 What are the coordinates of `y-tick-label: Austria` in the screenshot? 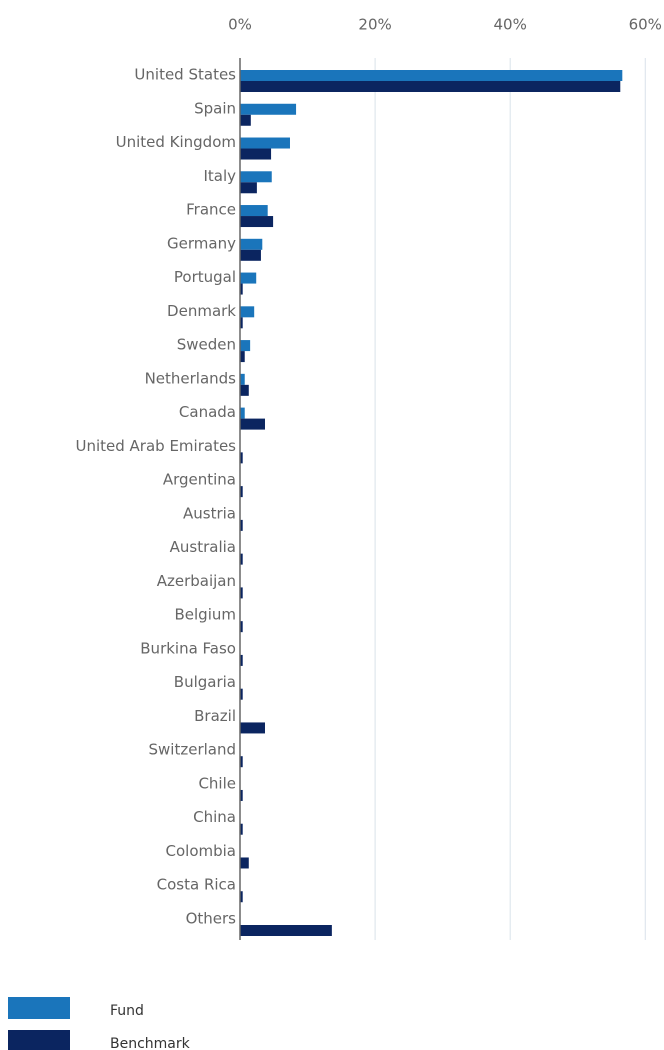 It's located at (209, 513).